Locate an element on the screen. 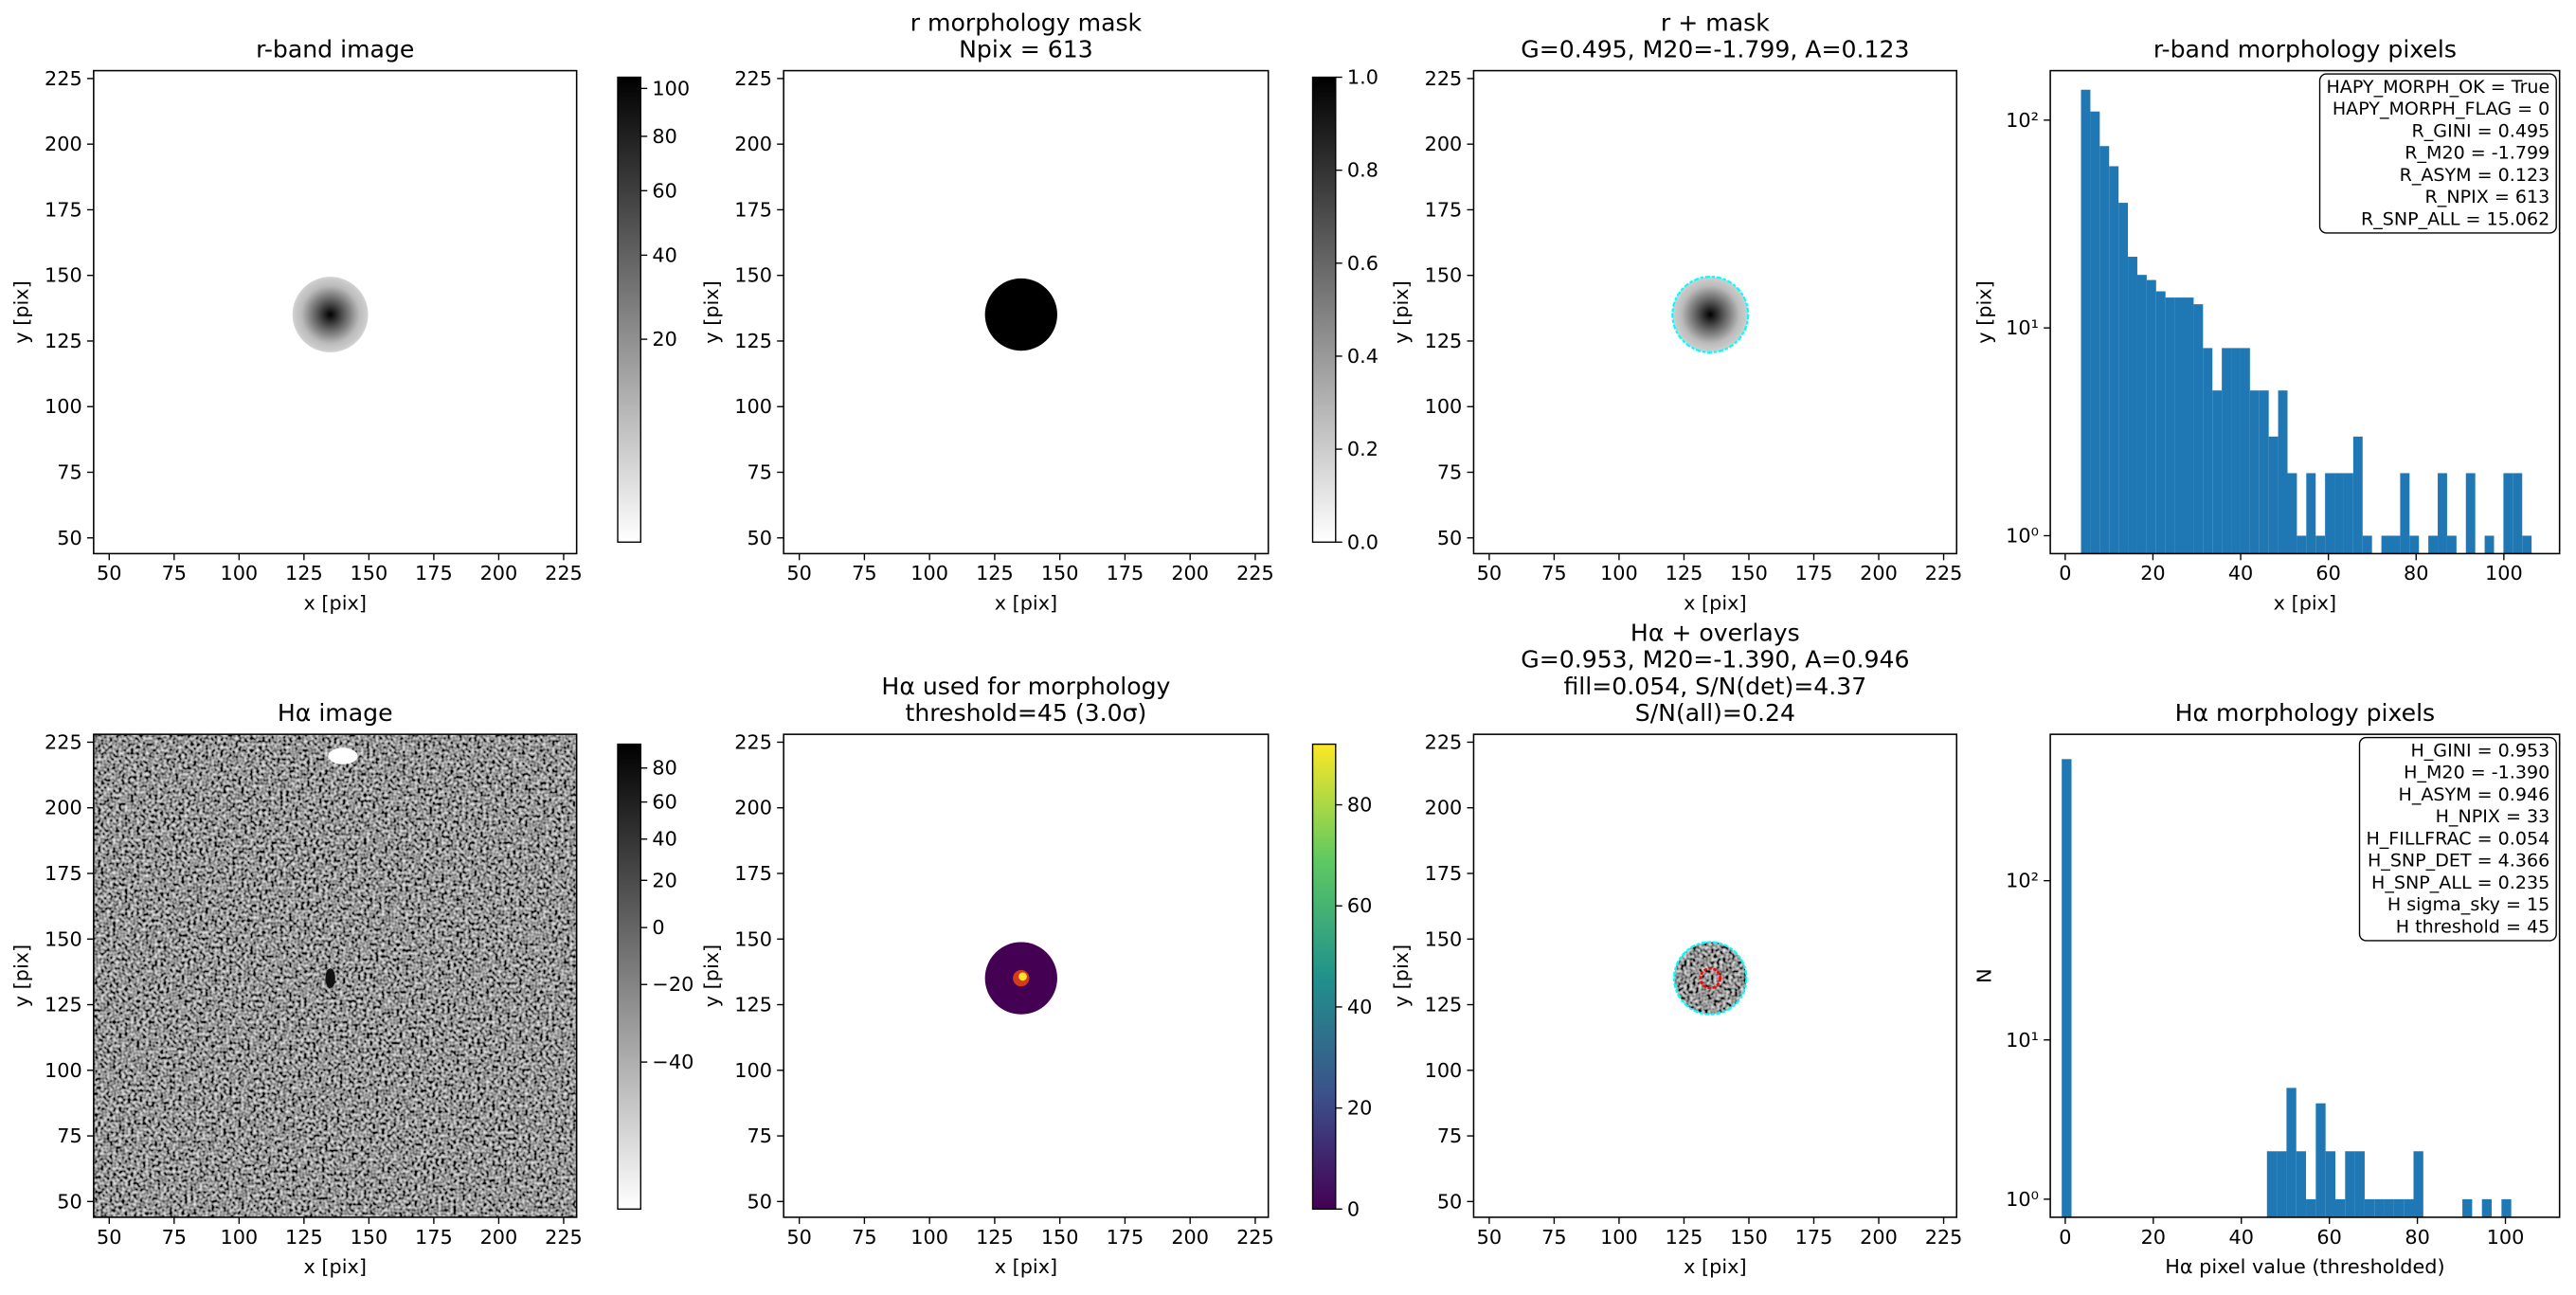 Image resolution: width=2576 pixels, height=1295 pixels. annotation-line: H sigma_sky = 15 is located at coordinates (2468, 904).